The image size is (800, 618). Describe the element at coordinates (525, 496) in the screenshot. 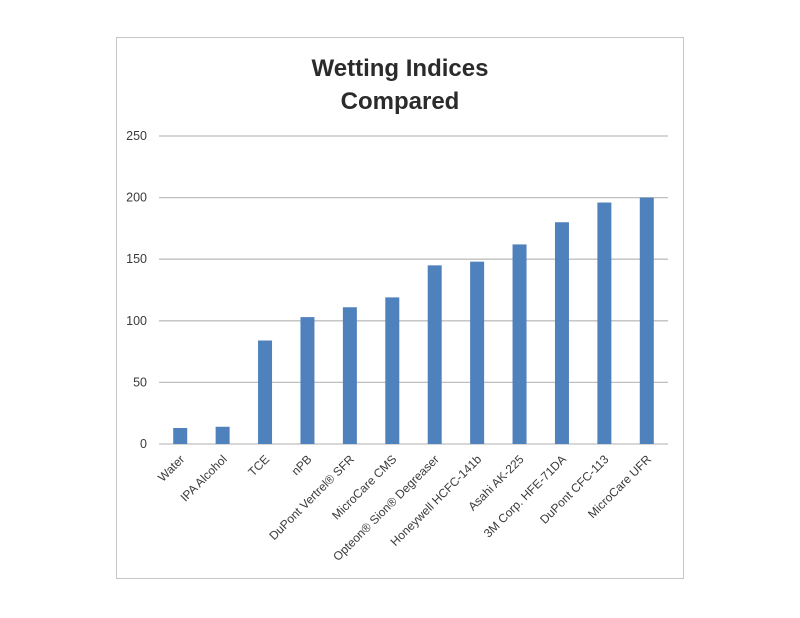

I see `x-category-label: 3M Corp. HFE-71DA` at that location.